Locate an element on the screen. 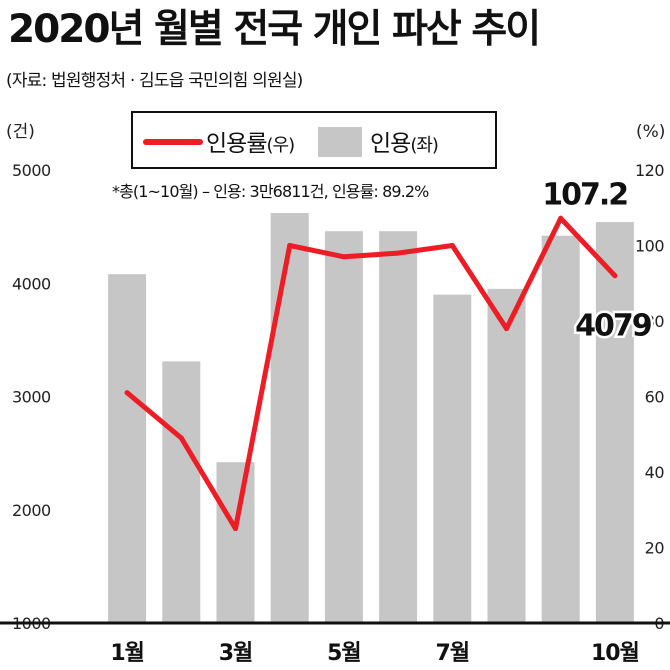 Image resolution: width=670 pixels, height=670 pixels. data-label-bar-10: 4079 is located at coordinates (613, 326).